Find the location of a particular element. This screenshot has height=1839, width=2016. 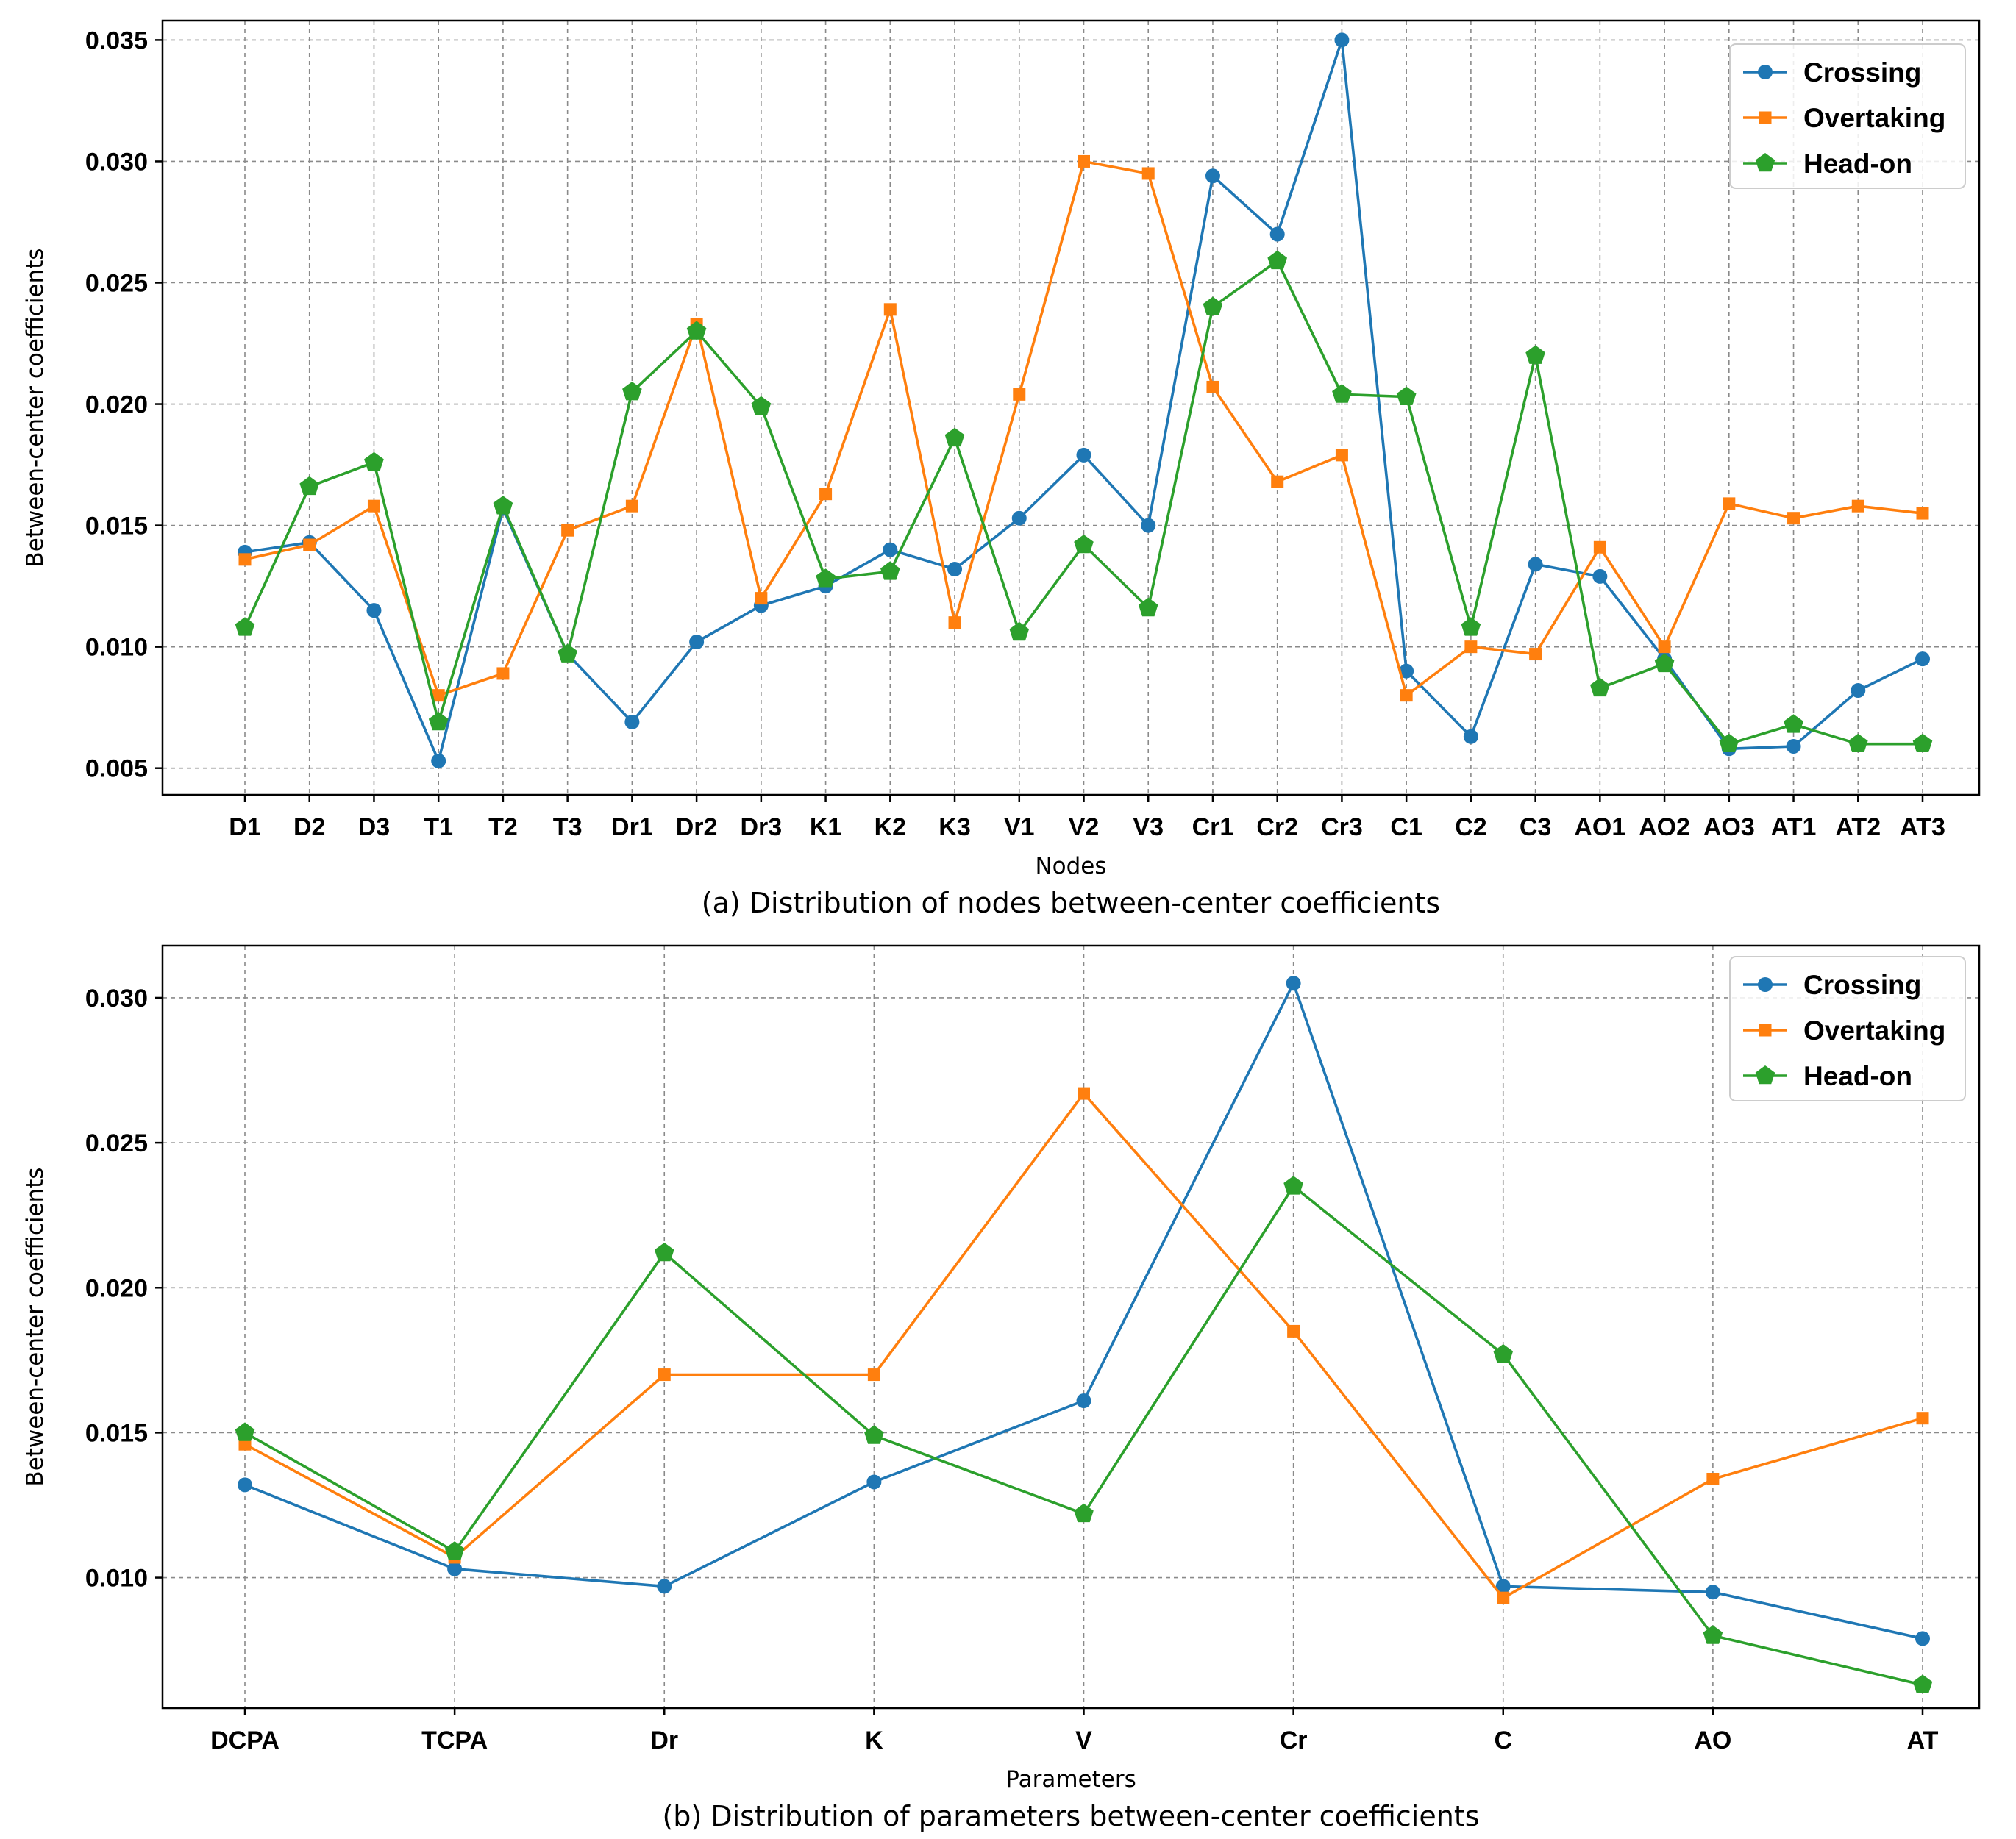

legend-label: Head-on is located at coordinates (1857, 164).